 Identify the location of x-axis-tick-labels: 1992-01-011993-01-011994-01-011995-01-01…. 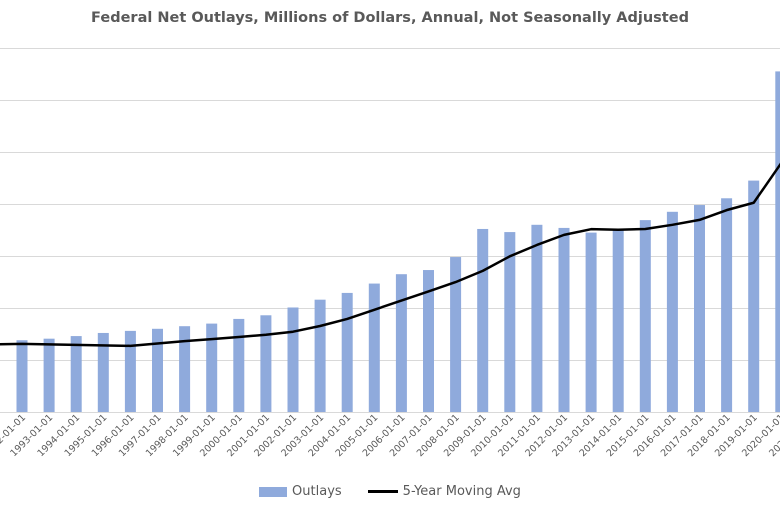
(390, 435).